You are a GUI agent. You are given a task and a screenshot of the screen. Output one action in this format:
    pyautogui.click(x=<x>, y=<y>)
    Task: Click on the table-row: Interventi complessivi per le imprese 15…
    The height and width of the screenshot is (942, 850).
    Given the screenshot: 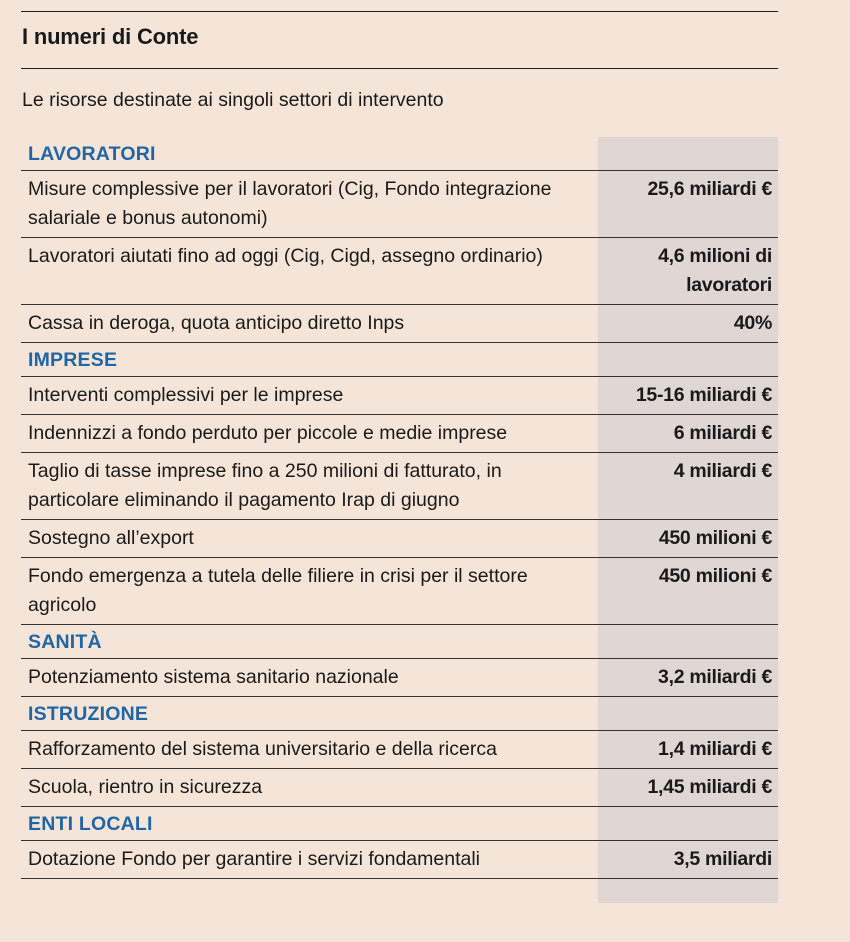 What is the action you would take?
    pyautogui.click(x=399, y=396)
    